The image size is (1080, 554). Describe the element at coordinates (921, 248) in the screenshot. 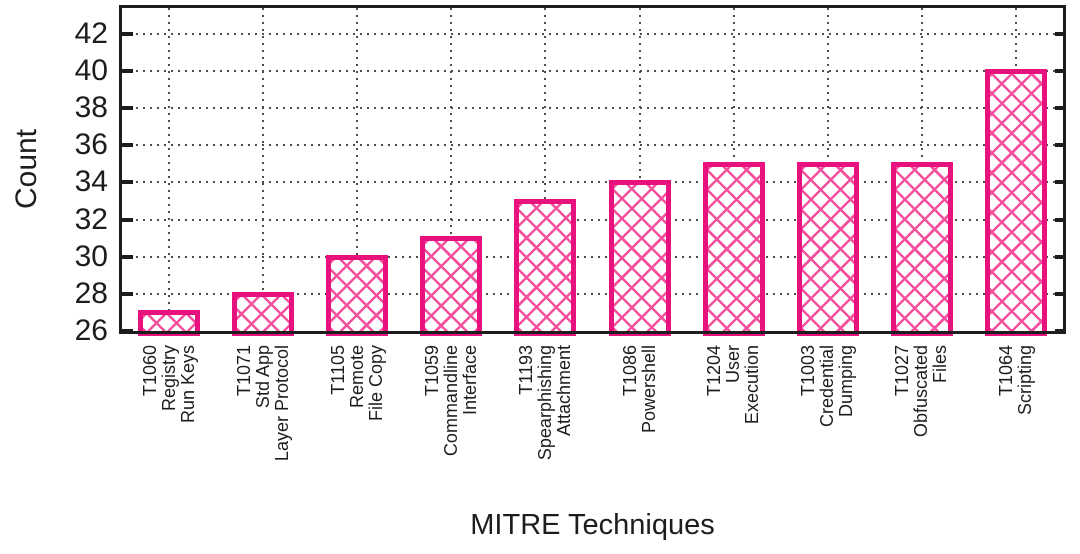

I see `bar-t1027` at that location.